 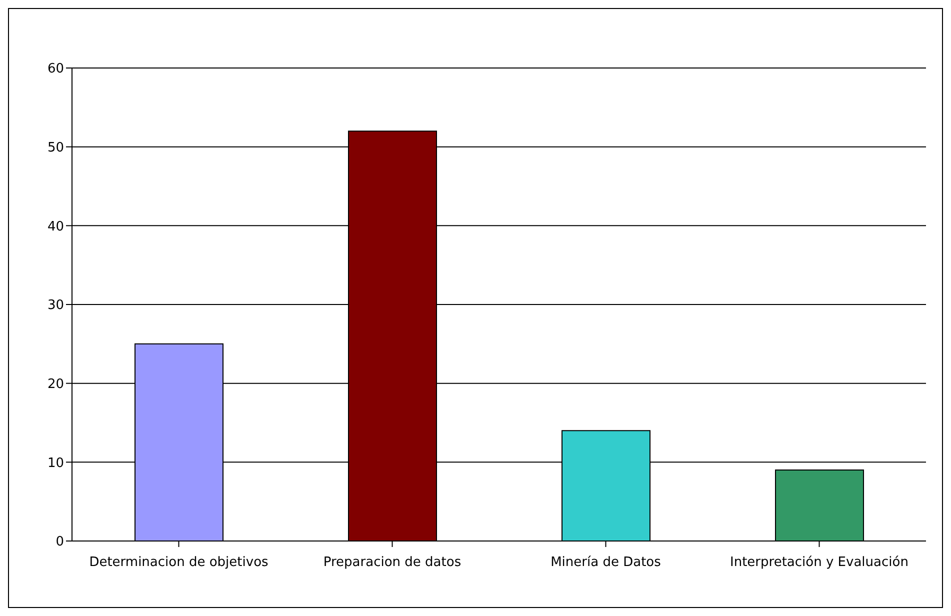 I want to click on y-tick-label: 0, so click(x=60, y=542).